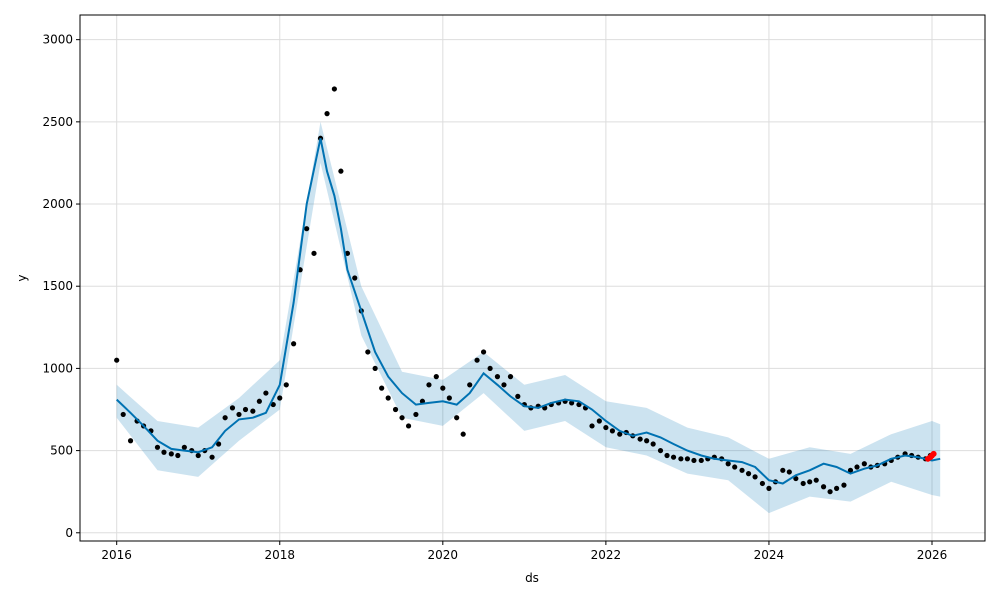 The height and width of the screenshot is (600, 1000). Describe the element at coordinates (57, 368) in the screenshot. I see `y-tick-label: 1000` at that location.